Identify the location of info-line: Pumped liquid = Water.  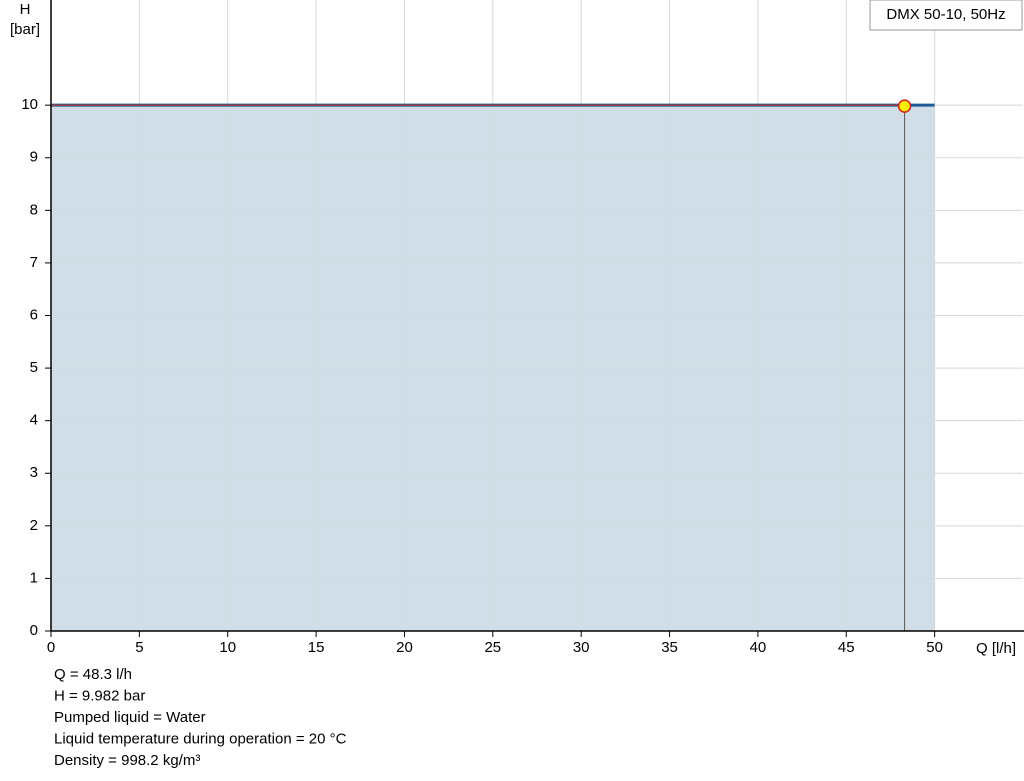
(130, 717).